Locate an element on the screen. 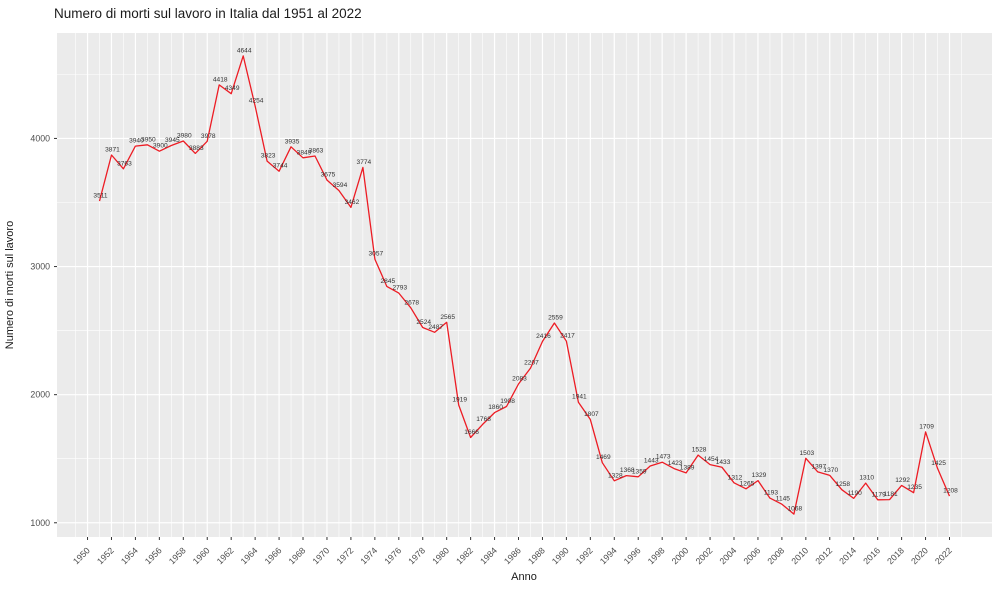 The image size is (999, 593). point-value-label: 1145 is located at coordinates (783, 499).